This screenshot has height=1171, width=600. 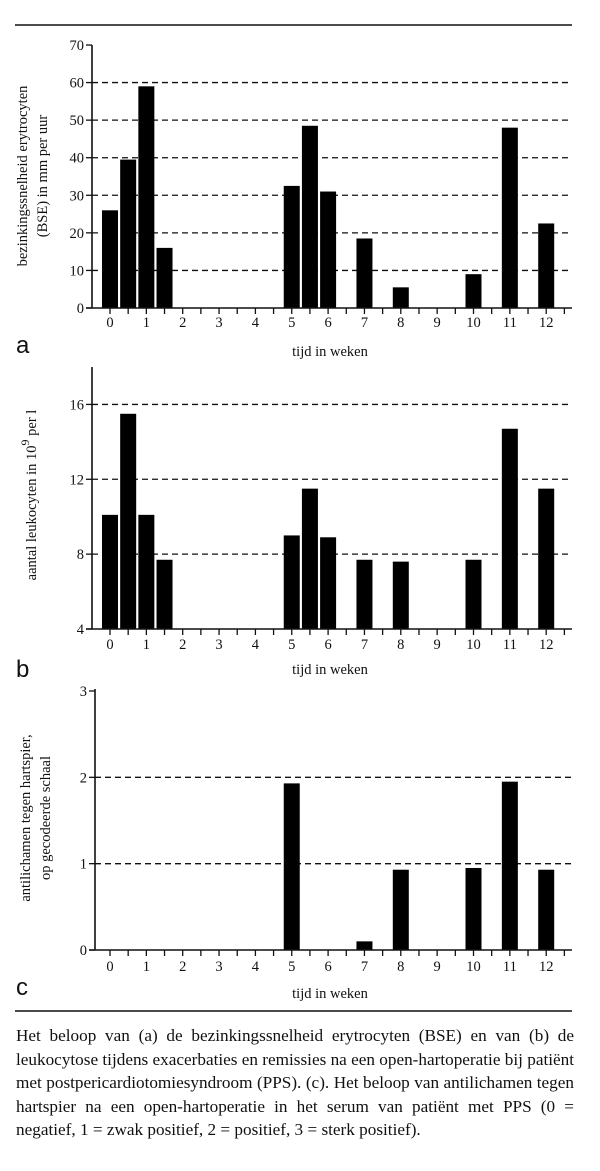 What do you see at coordinates (22, 669) in the screenshot?
I see `panel-label: b` at bounding box center [22, 669].